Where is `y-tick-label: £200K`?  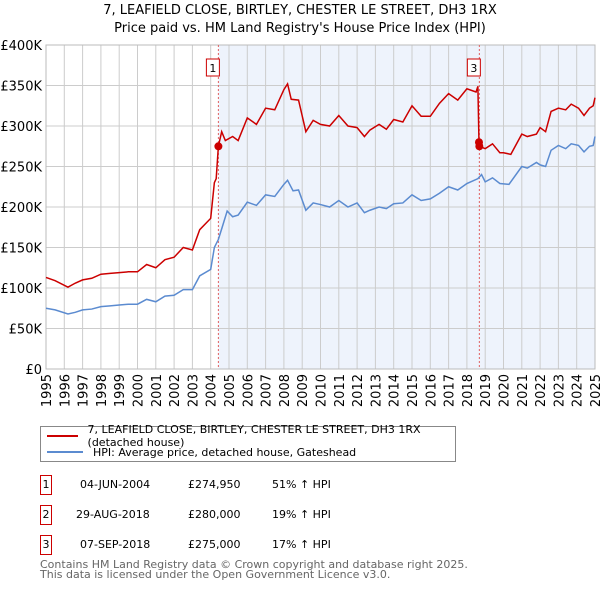 y-tick-label: £200K is located at coordinates (21, 208).